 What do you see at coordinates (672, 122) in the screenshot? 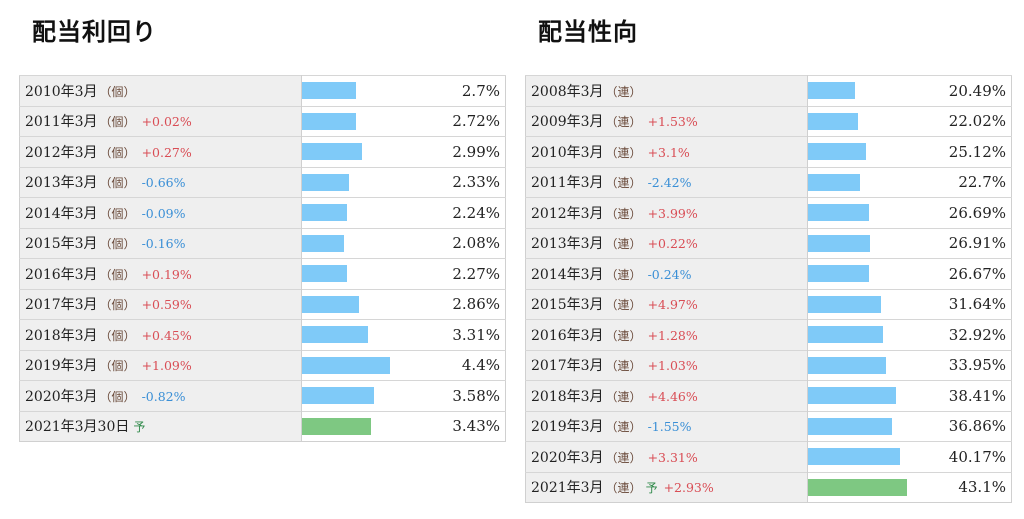
I see `change-value: +1.53%` at bounding box center [672, 122].